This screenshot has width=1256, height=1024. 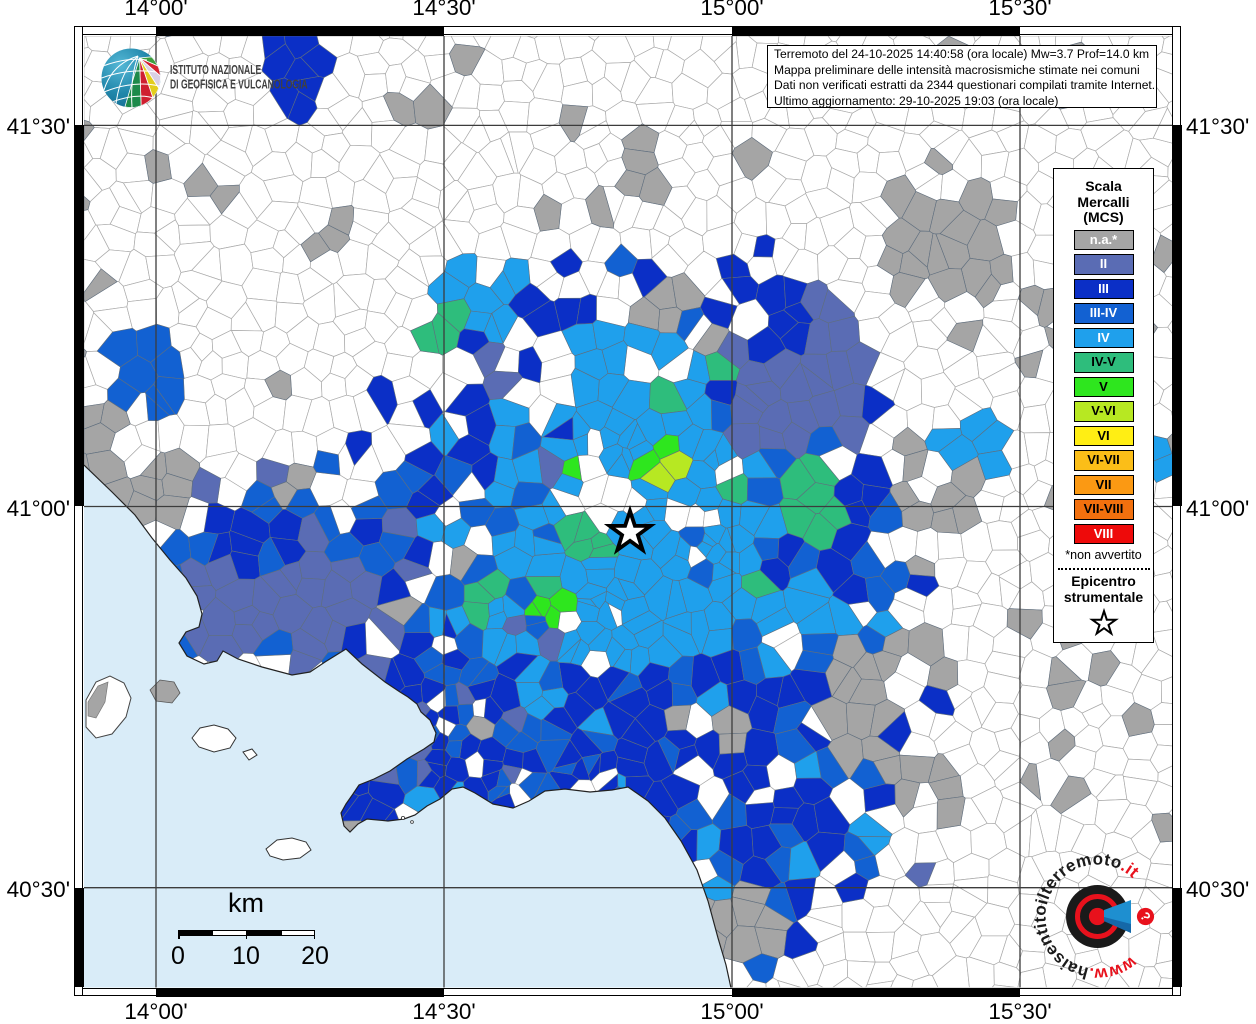 I want to click on svg-text: ISTITUTO NAZIONALE, so click(x=215, y=70).